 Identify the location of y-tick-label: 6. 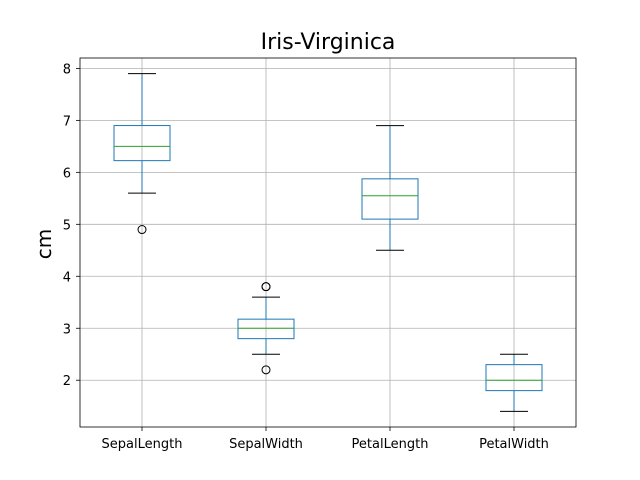
(67, 173).